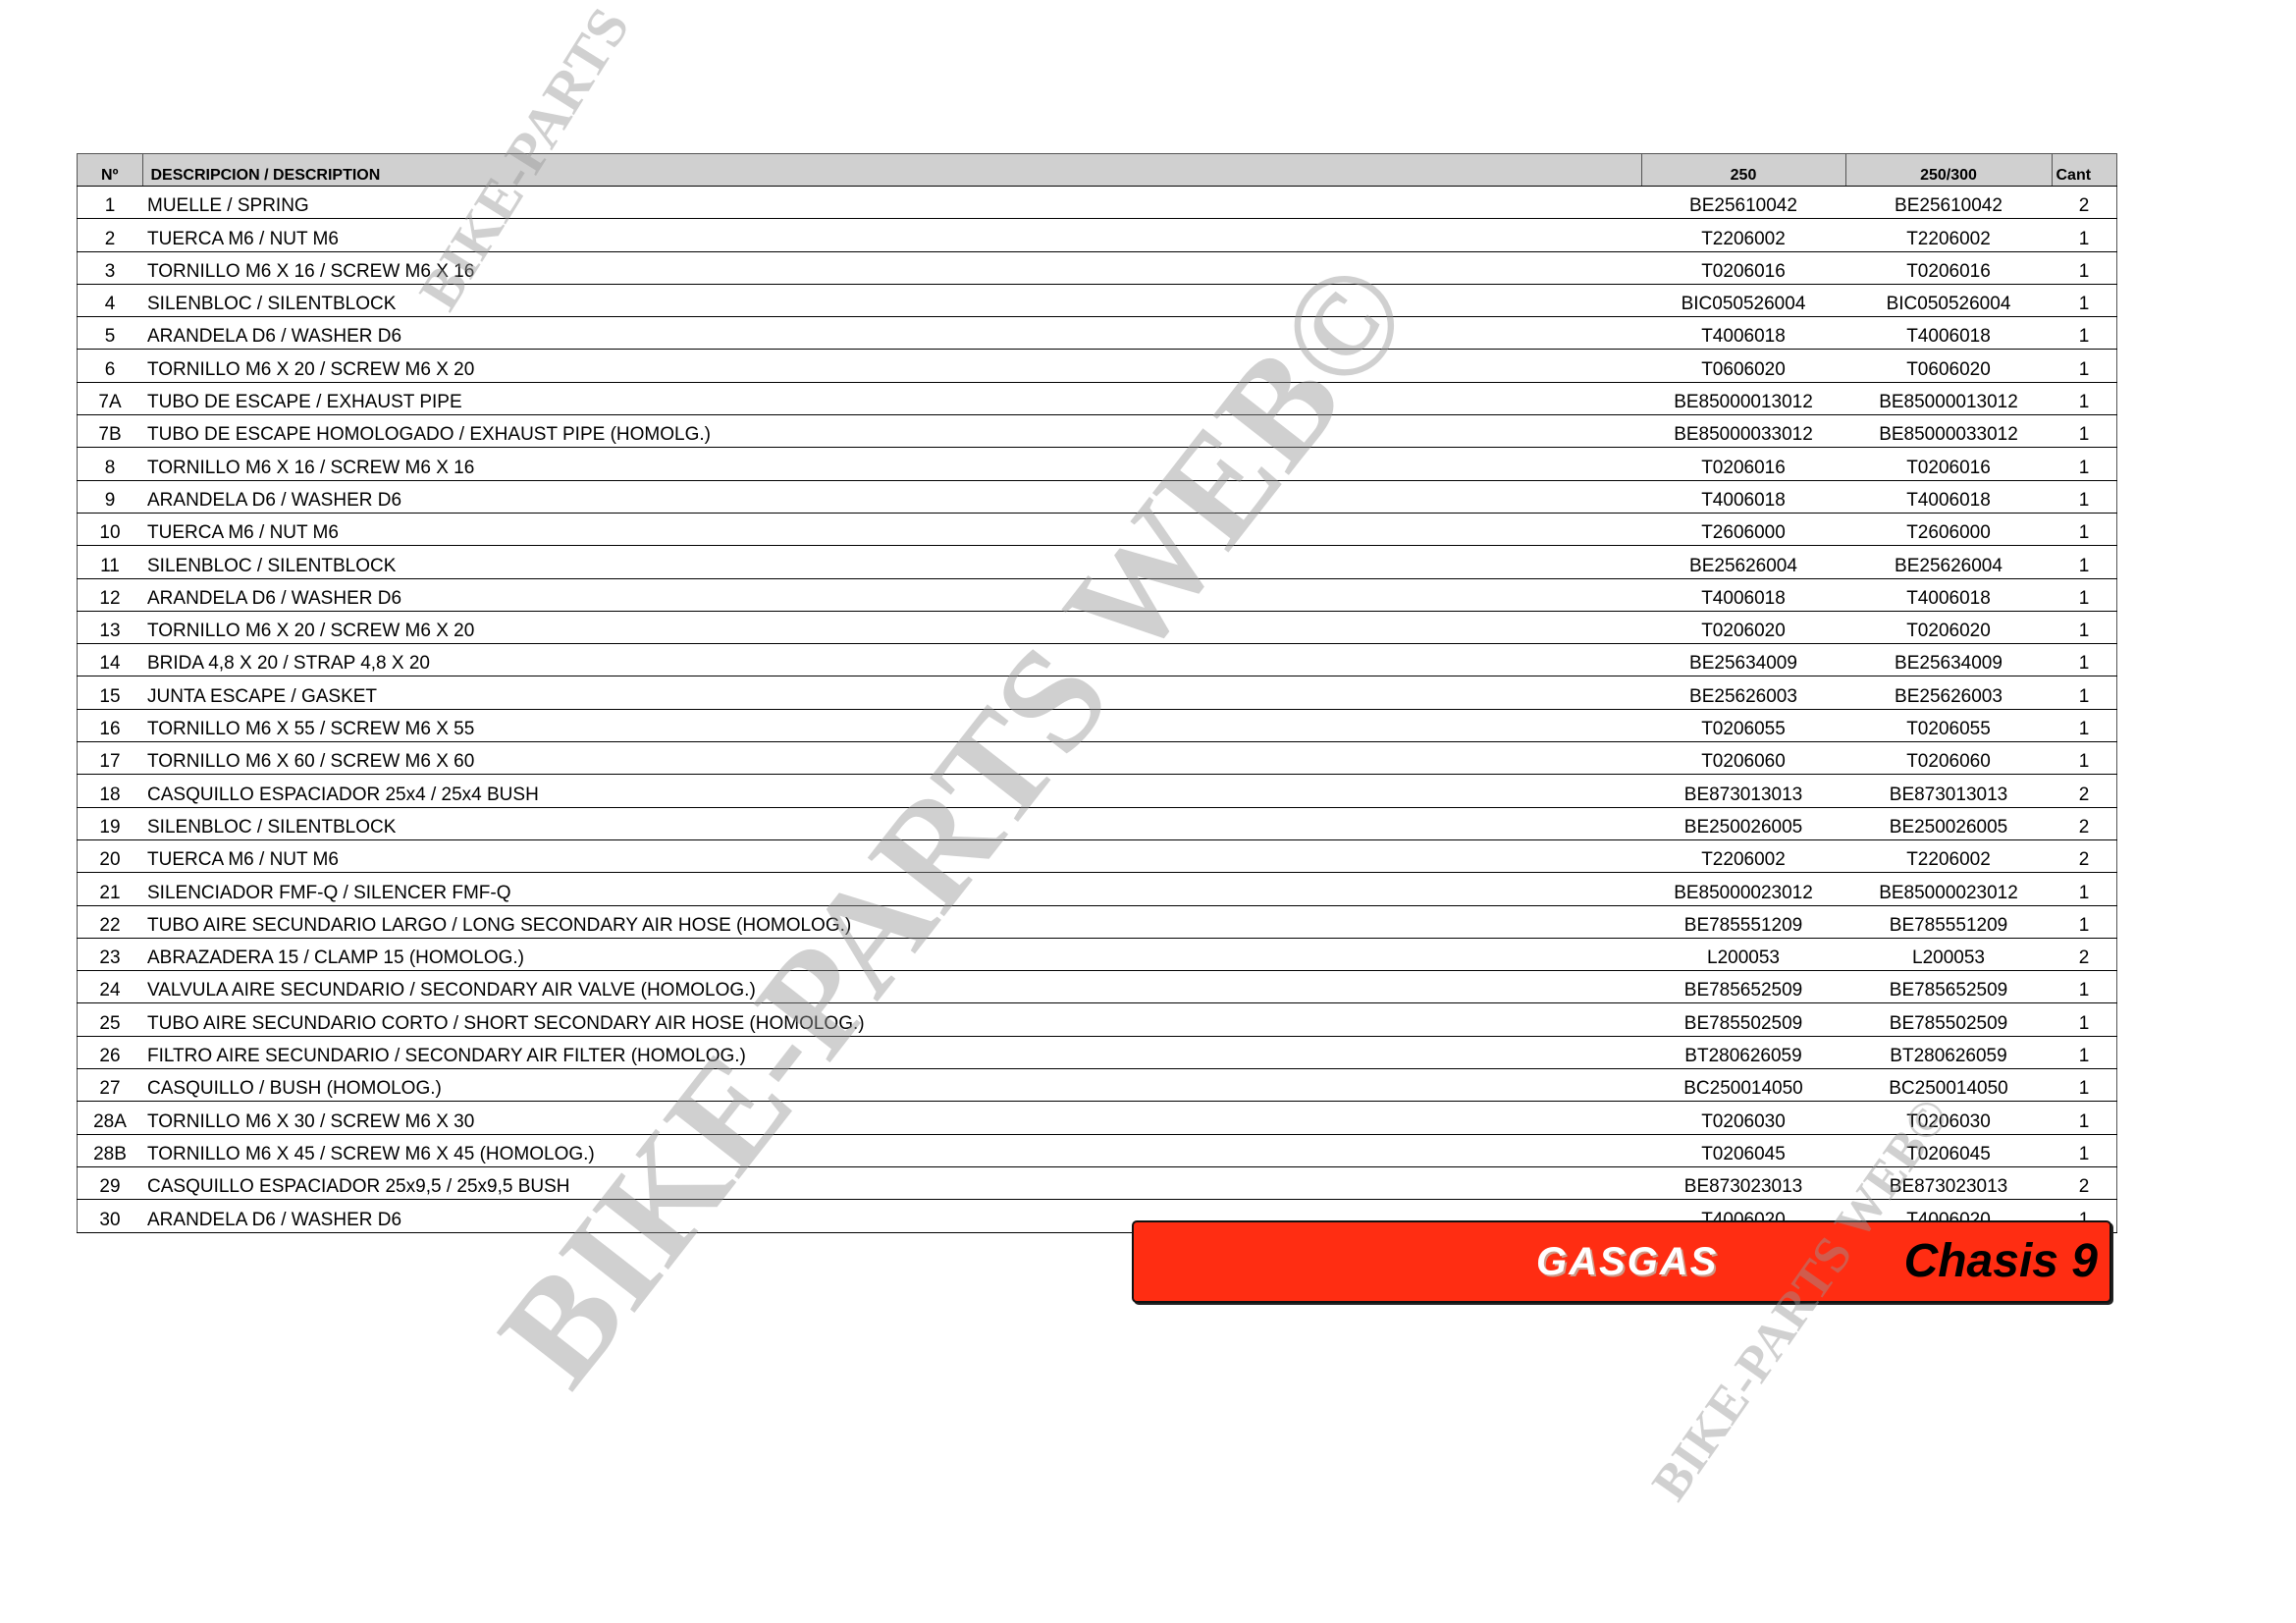 This screenshot has width=2296, height=1623. Describe the element at coordinates (109, 595) in the screenshot. I see `cell-no: 12` at that location.